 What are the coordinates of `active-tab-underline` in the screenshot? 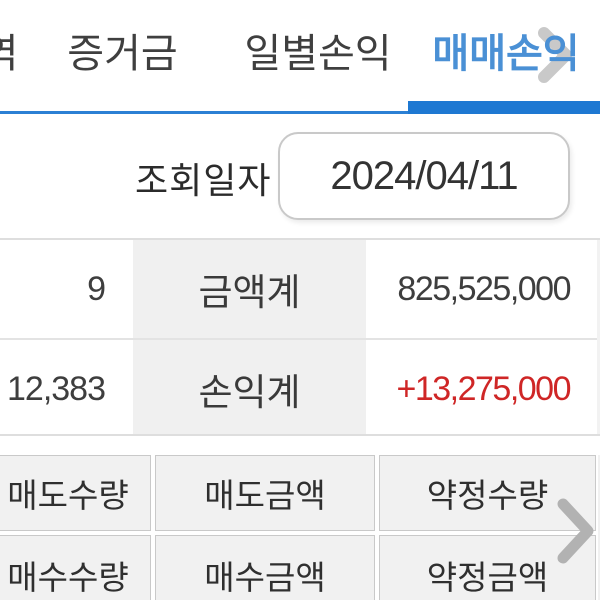 It's located at (504, 107).